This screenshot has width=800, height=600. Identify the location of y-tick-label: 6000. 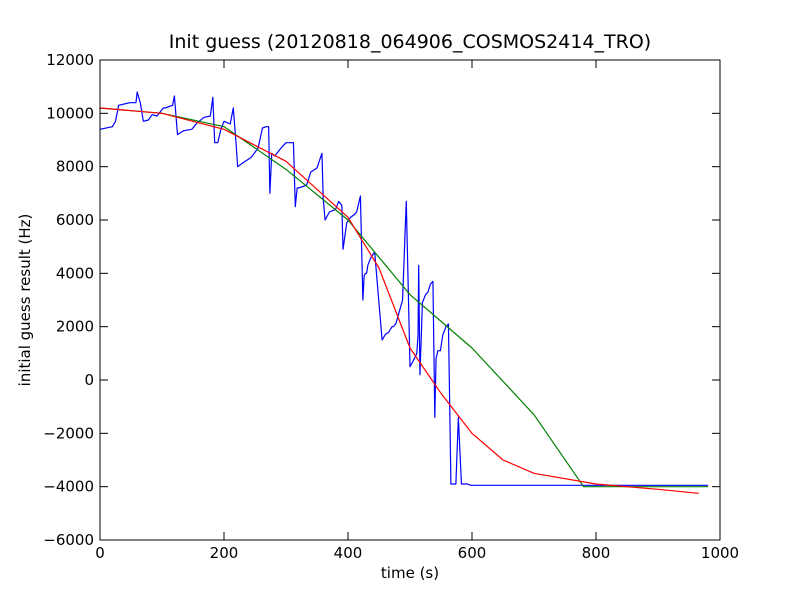
(75, 220).